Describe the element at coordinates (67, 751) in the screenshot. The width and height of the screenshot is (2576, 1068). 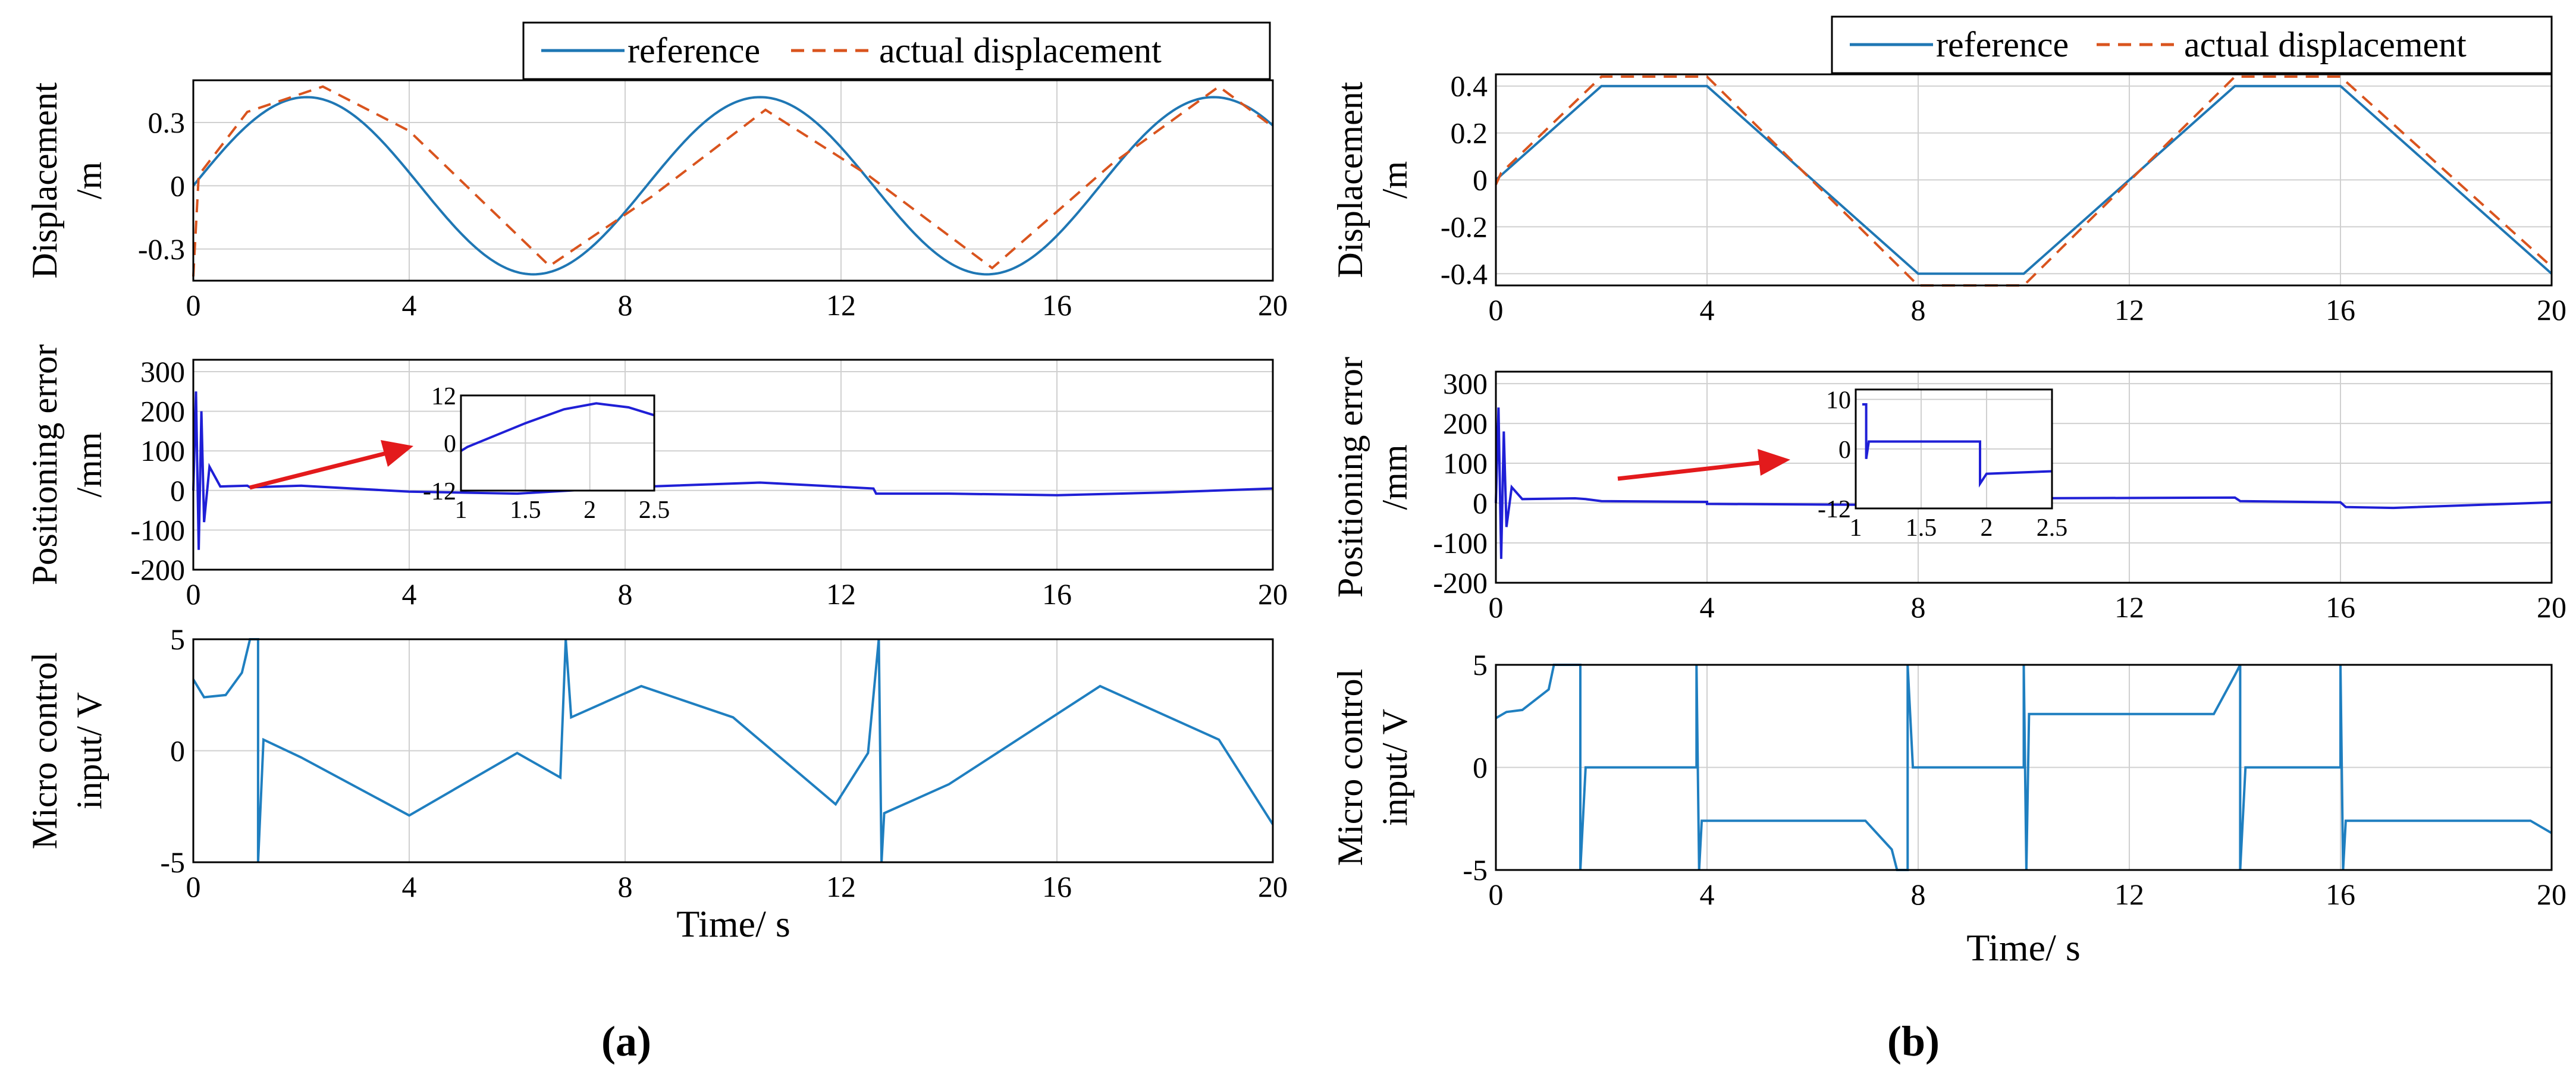
I see `chart-a-control-ylabel: Micro control input/ V` at that location.